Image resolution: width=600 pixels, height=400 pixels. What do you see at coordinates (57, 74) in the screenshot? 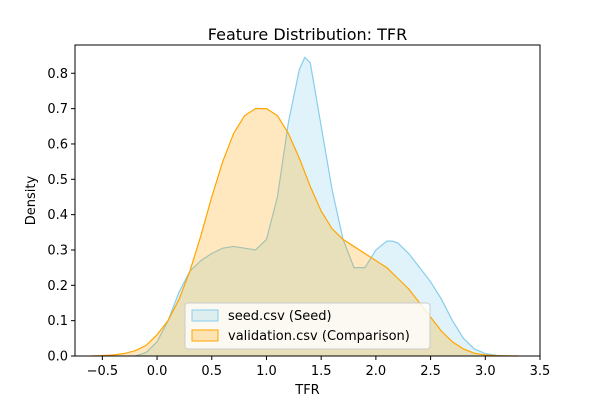
I see `y-tick-label: 0.8` at bounding box center [57, 74].